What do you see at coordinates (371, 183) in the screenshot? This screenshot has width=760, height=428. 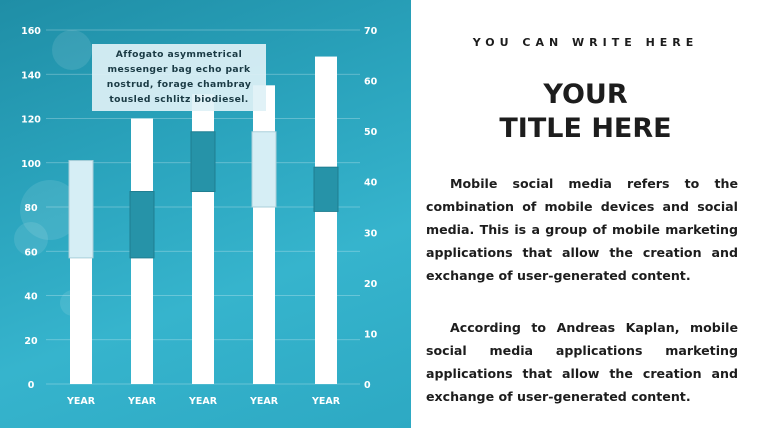 I see `y-right-tick-label: 40` at bounding box center [371, 183].